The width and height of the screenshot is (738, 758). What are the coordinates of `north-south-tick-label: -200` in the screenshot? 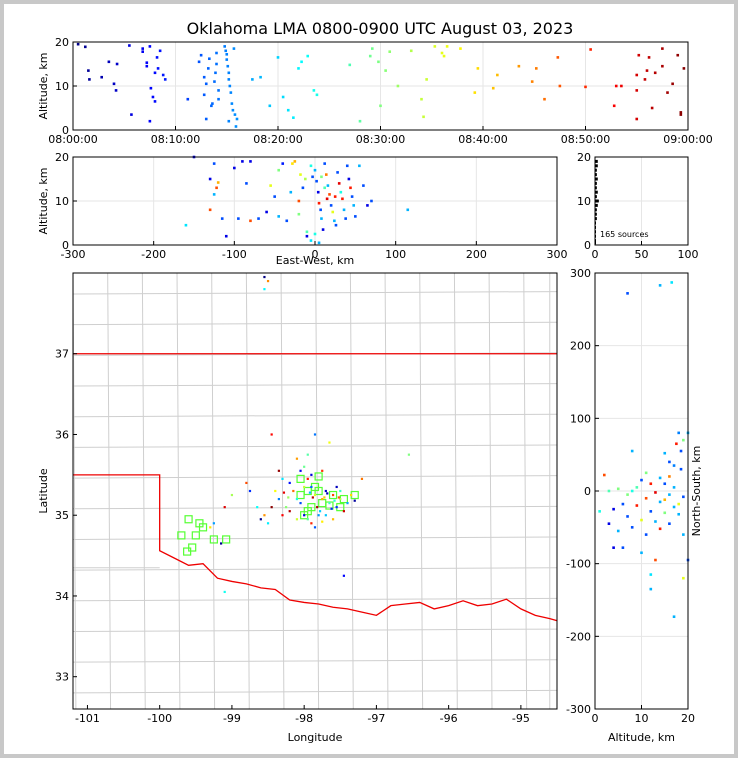 It's located at (578, 636).